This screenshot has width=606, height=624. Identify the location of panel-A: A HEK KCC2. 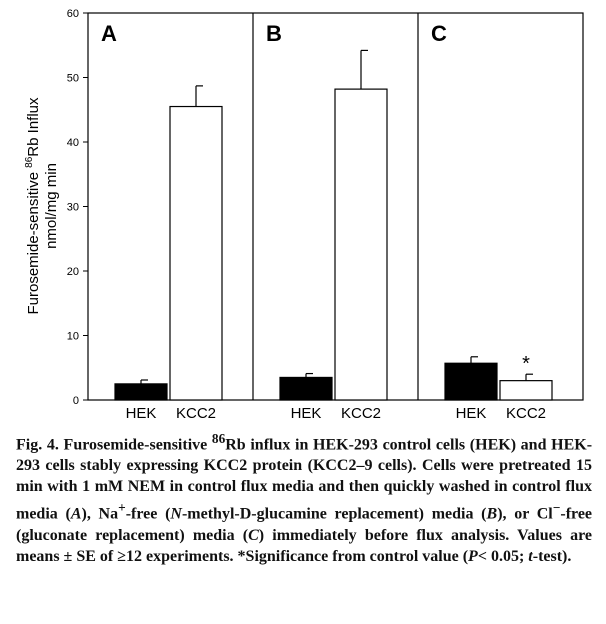
(162, 221).